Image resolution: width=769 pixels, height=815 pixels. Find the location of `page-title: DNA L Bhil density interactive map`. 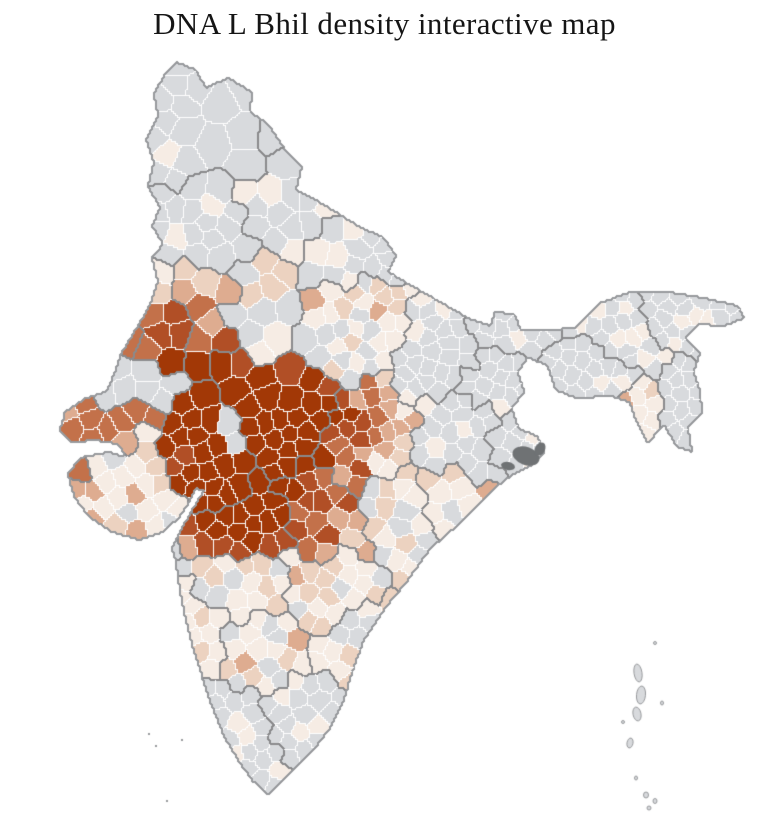

page-title: DNA L Bhil density interactive map is located at coordinates (384, 23).